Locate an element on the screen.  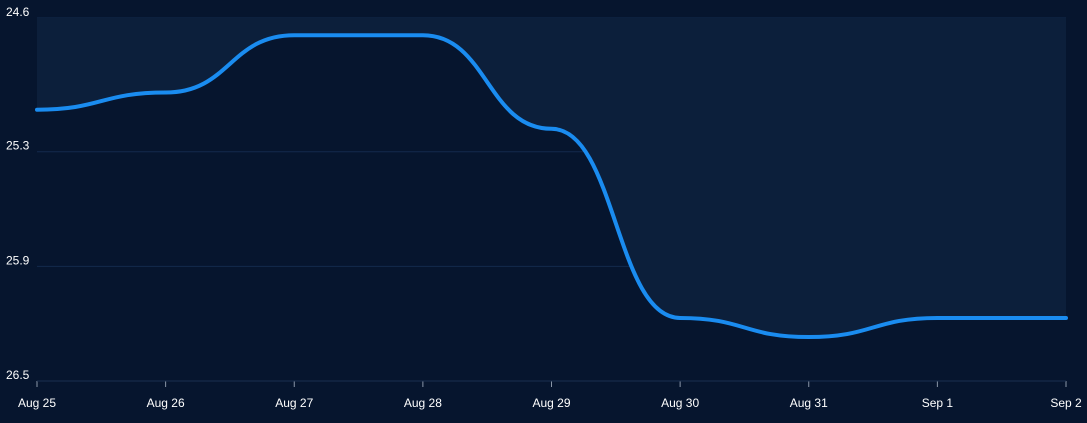
y-tick-label: 25.3 is located at coordinates (18, 146).